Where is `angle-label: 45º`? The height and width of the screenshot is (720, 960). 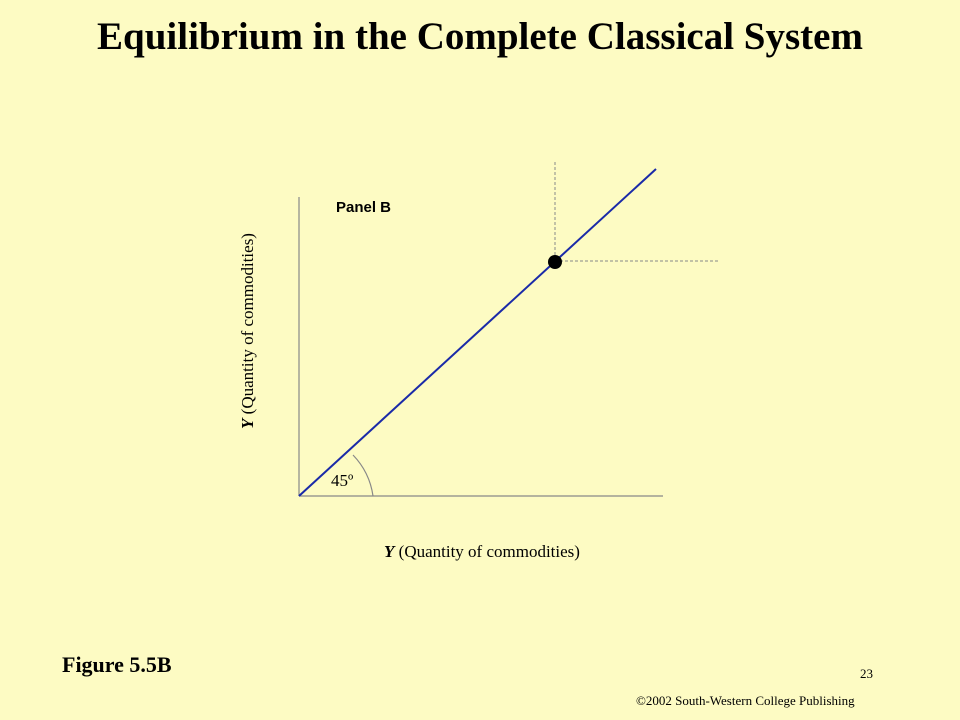 angle-label: 45º is located at coordinates (342, 480).